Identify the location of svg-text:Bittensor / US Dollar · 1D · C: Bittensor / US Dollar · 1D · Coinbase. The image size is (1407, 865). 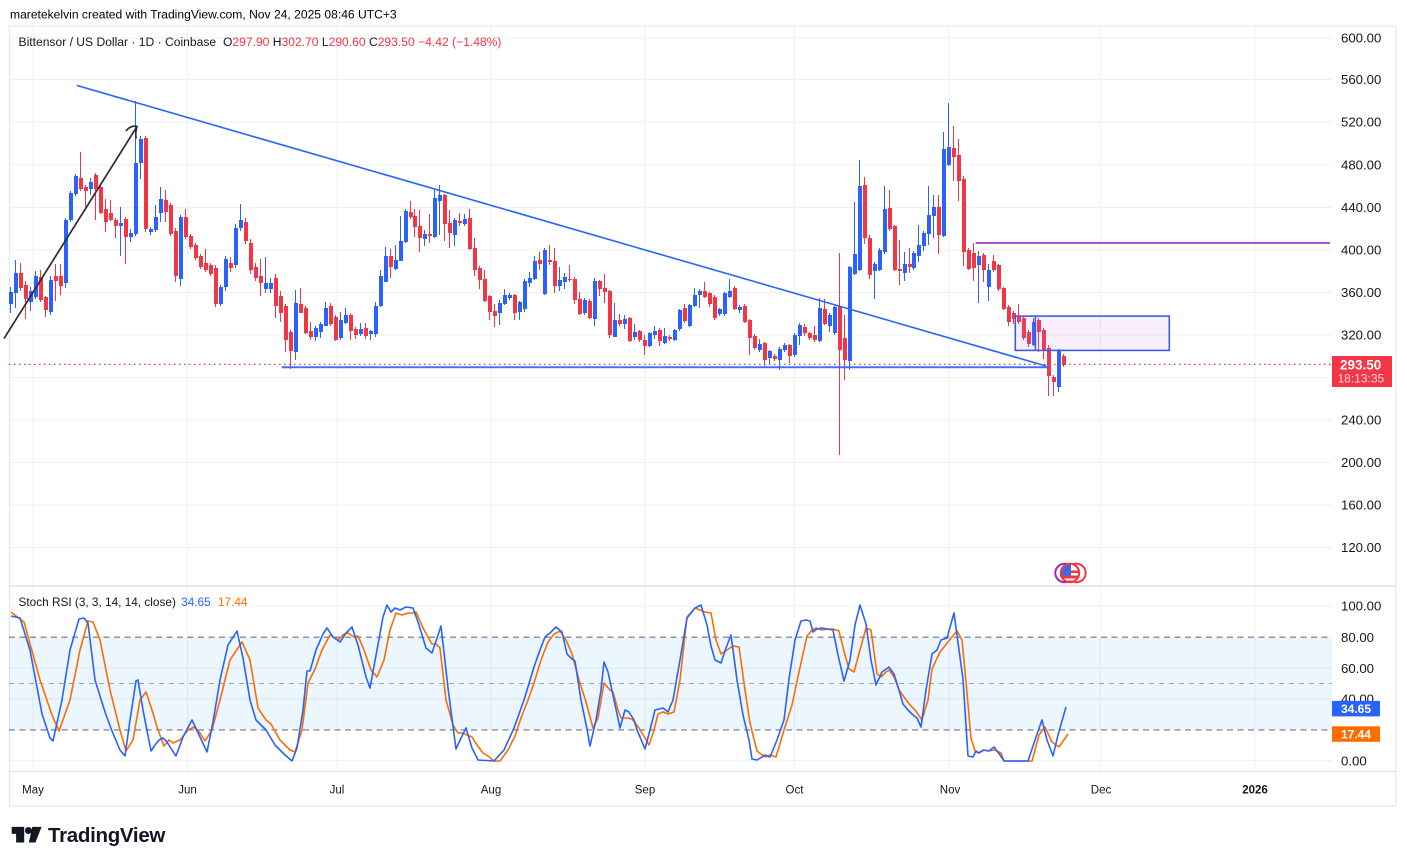
(118, 42).